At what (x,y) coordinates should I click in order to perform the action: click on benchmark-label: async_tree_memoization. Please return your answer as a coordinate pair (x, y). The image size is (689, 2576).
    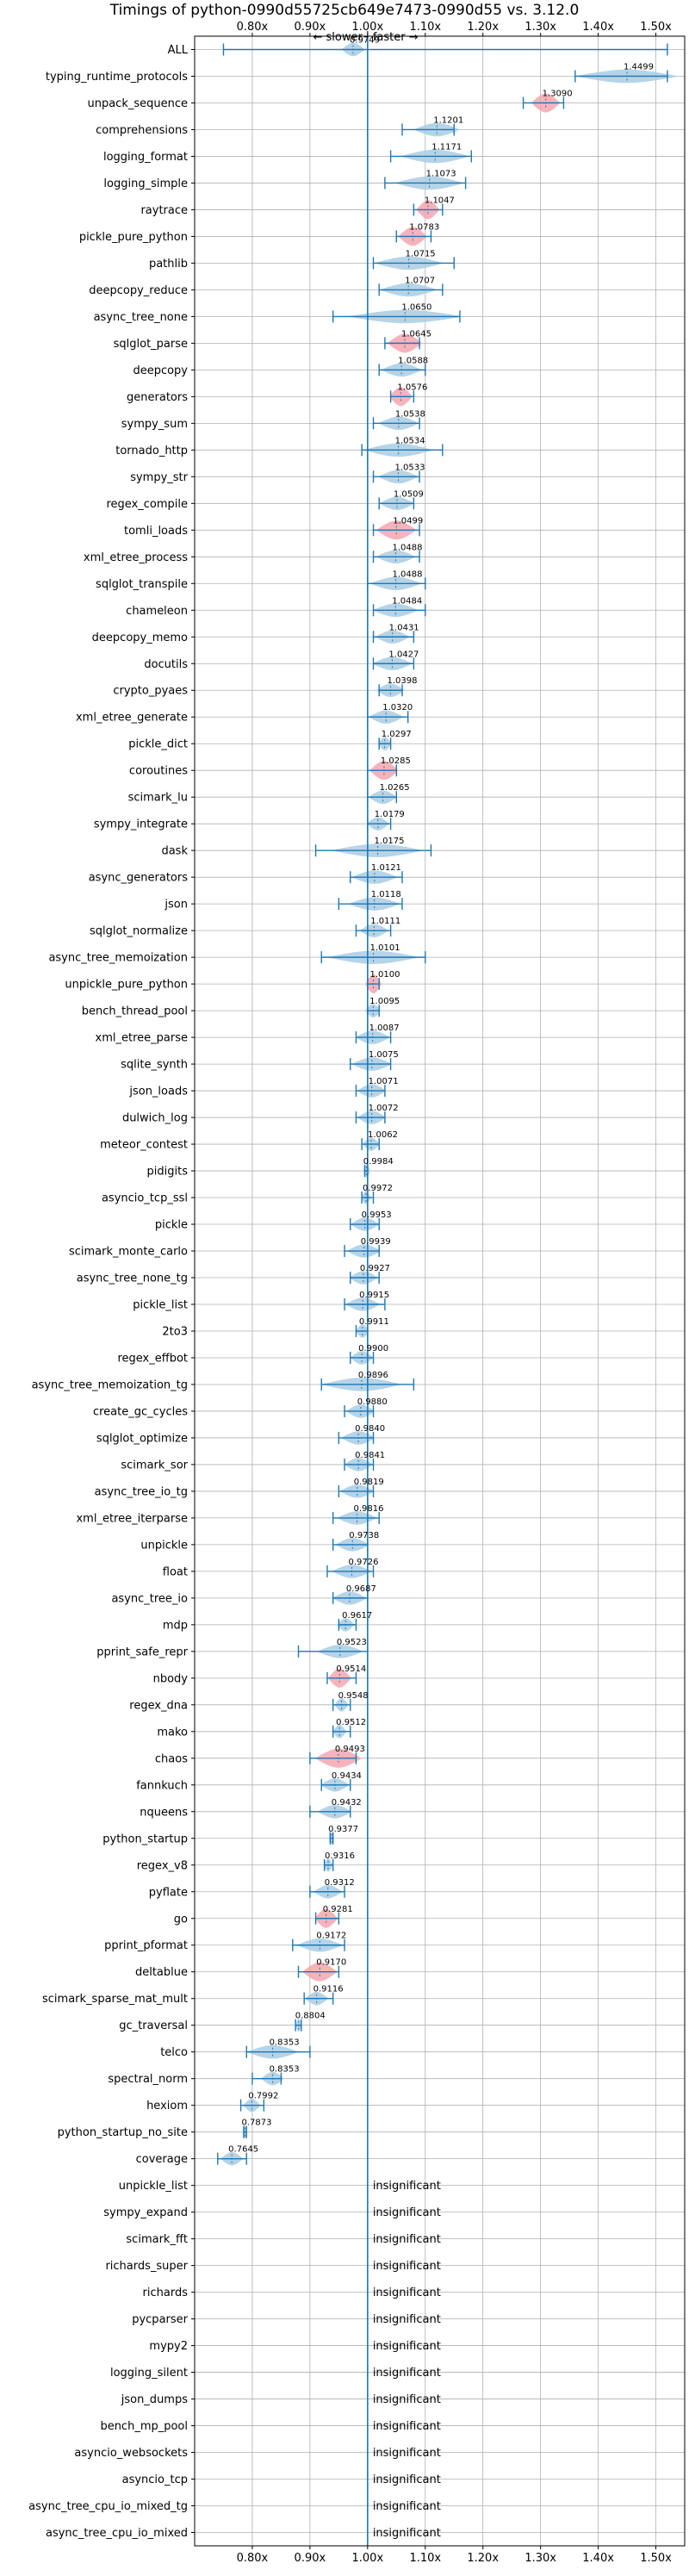
    Looking at the image, I should click on (118, 959).